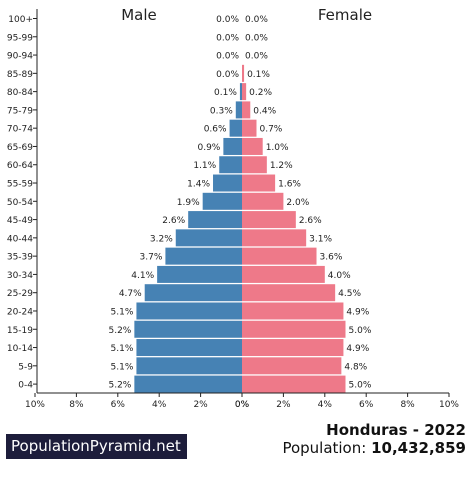  Describe the element at coordinates (20, 185) in the screenshot. I see `age-group-label: 55-59` at that location.